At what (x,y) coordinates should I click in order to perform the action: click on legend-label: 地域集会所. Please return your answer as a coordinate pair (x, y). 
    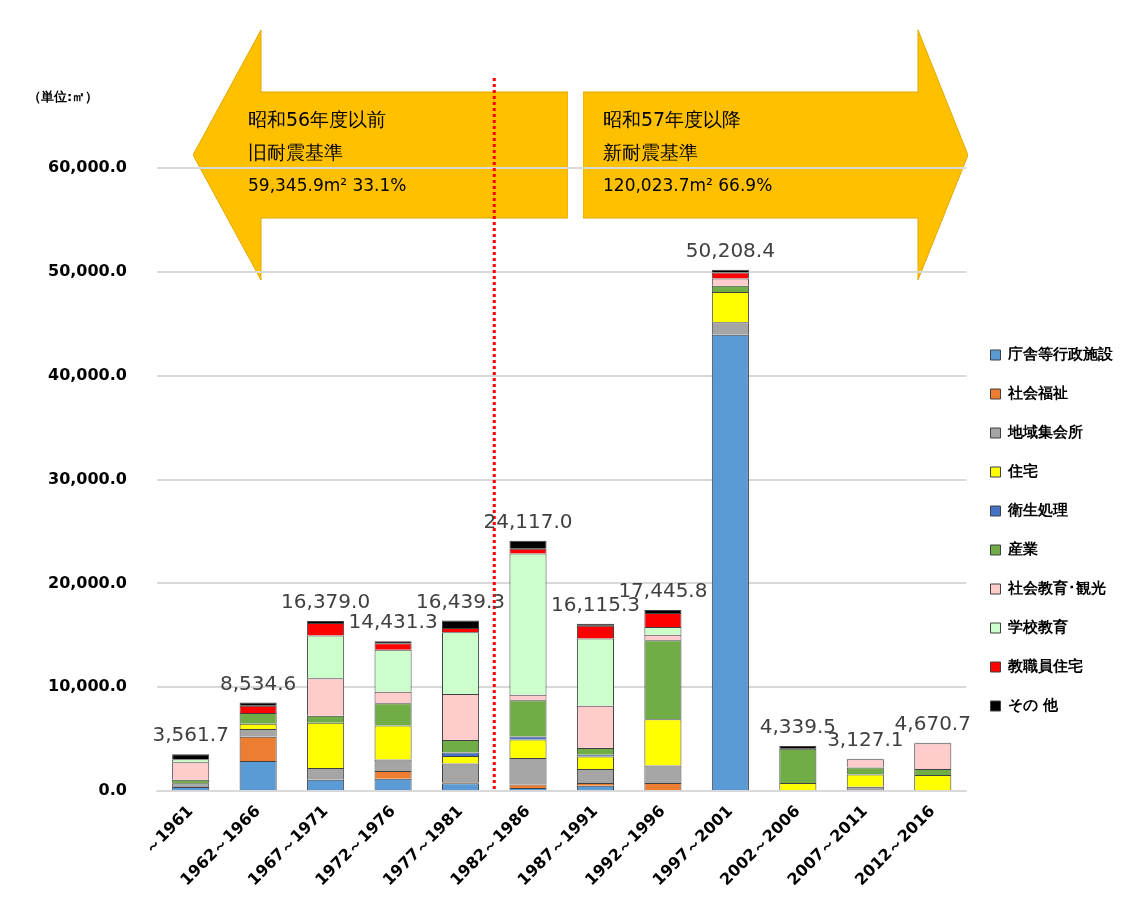
    Looking at the image, I should click on (1045, 431).